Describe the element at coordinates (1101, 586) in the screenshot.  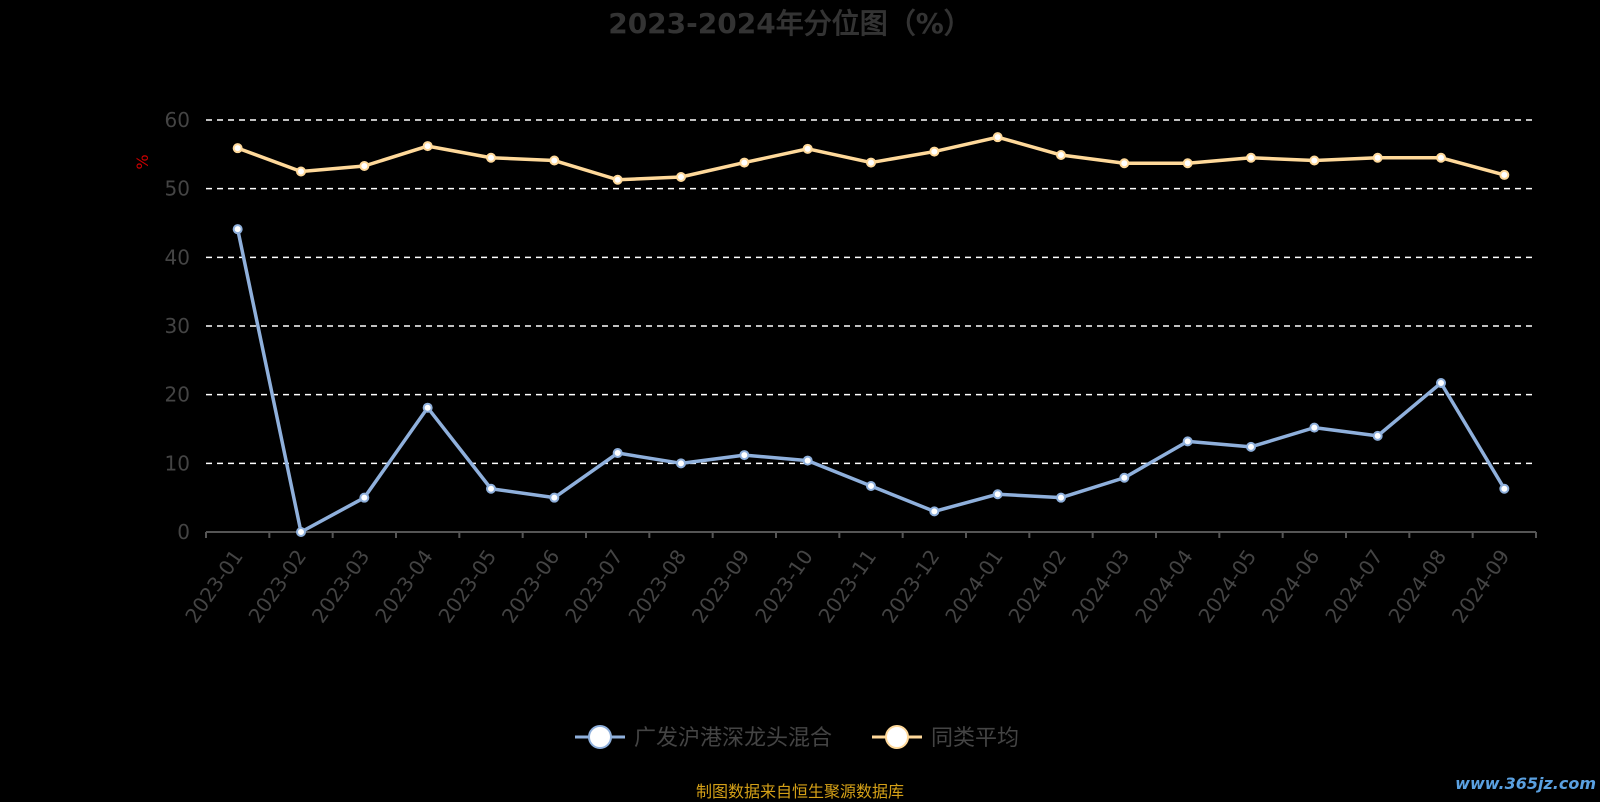
I see `x-tick-label: 2024-03` at that location.